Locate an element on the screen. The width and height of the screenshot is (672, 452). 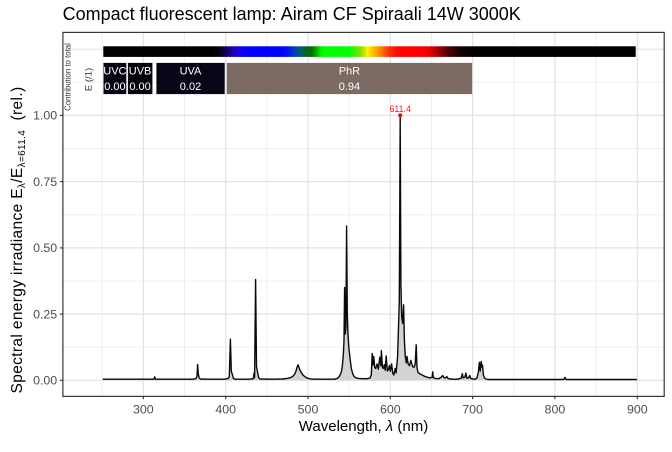
svg-text: 500 is located at coordinates (308, 410).